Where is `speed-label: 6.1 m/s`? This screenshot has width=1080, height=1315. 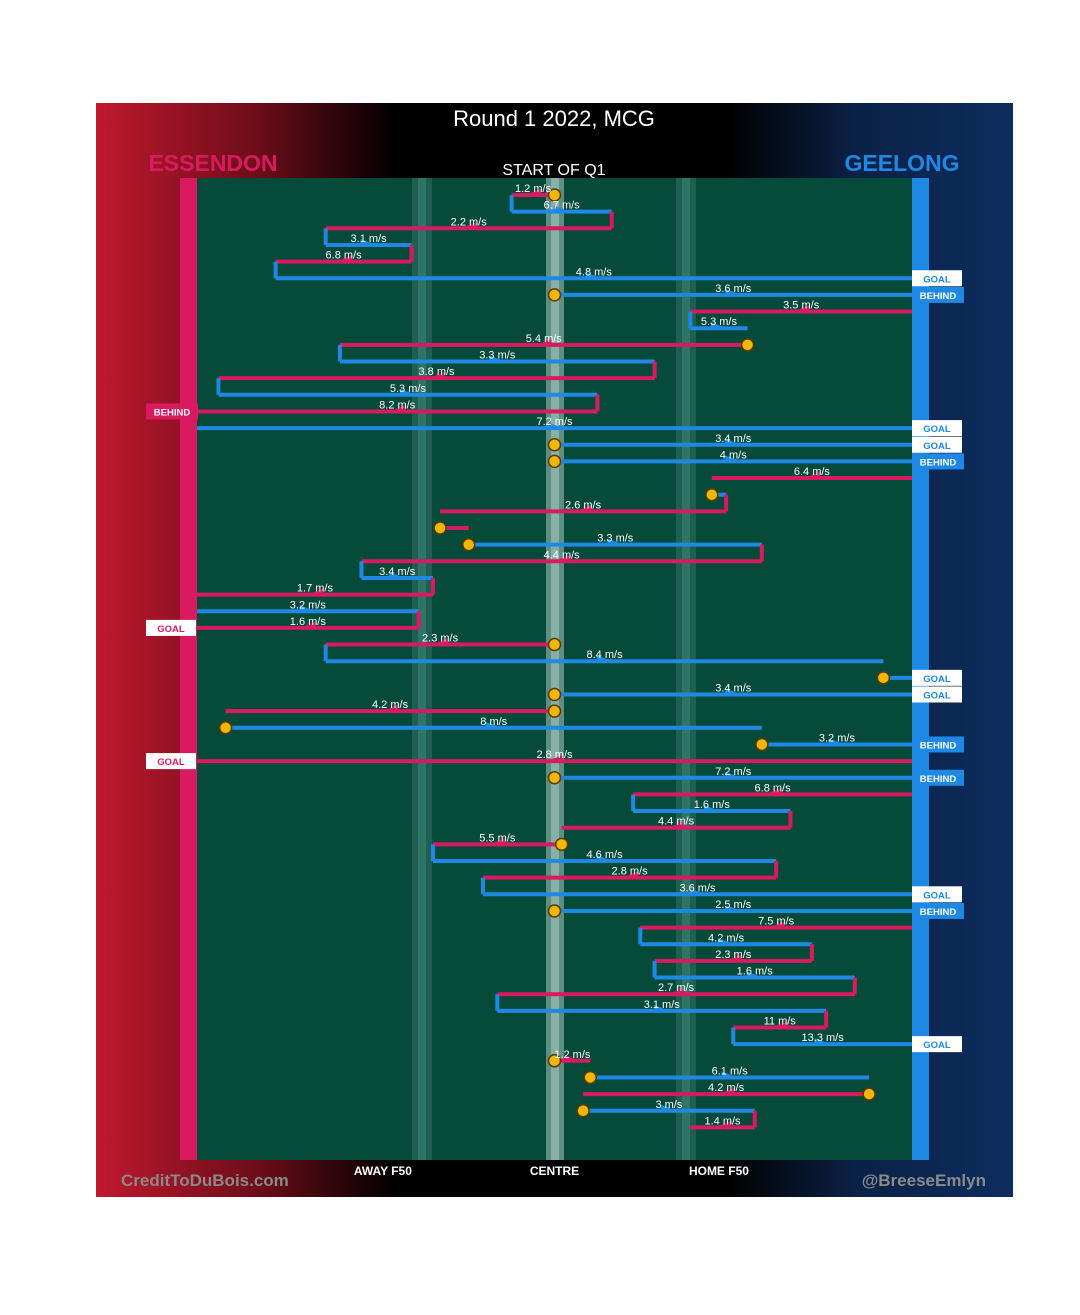 speed-label: 6.1 m/s is located at coordinates (730, 1071).